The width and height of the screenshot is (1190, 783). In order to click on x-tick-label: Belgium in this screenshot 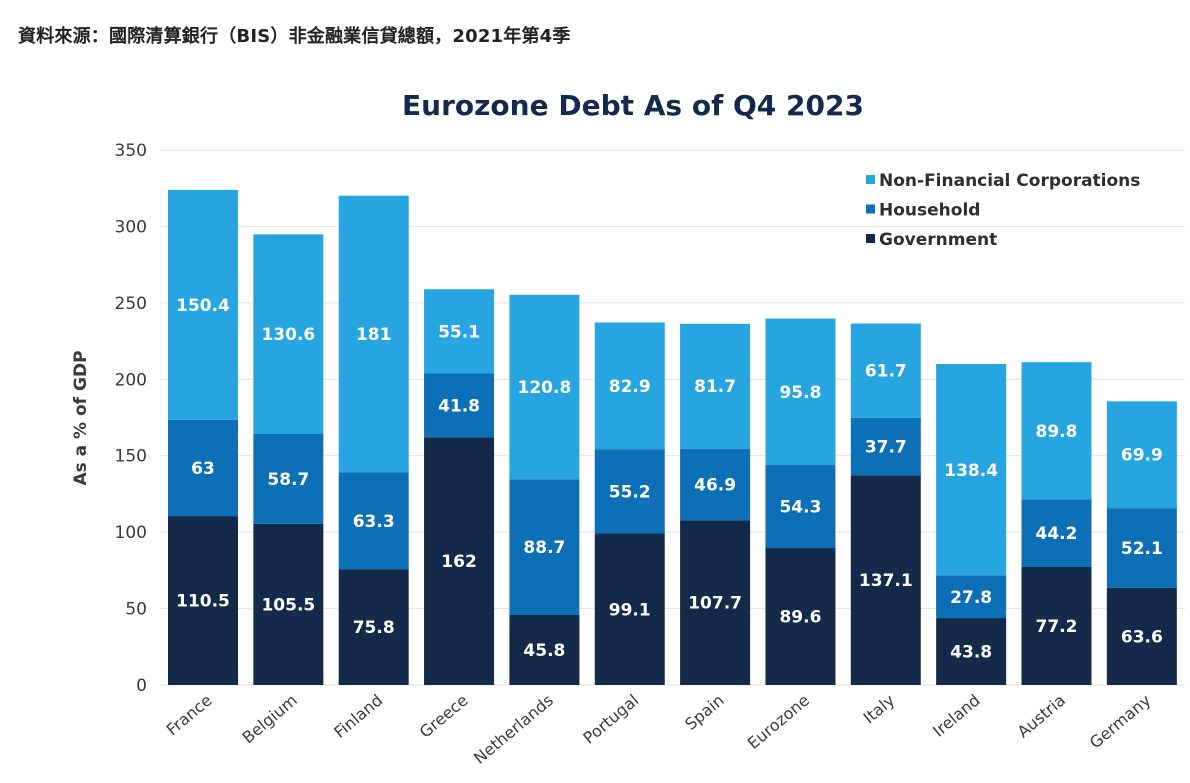, I will do `click(269, 719)`.